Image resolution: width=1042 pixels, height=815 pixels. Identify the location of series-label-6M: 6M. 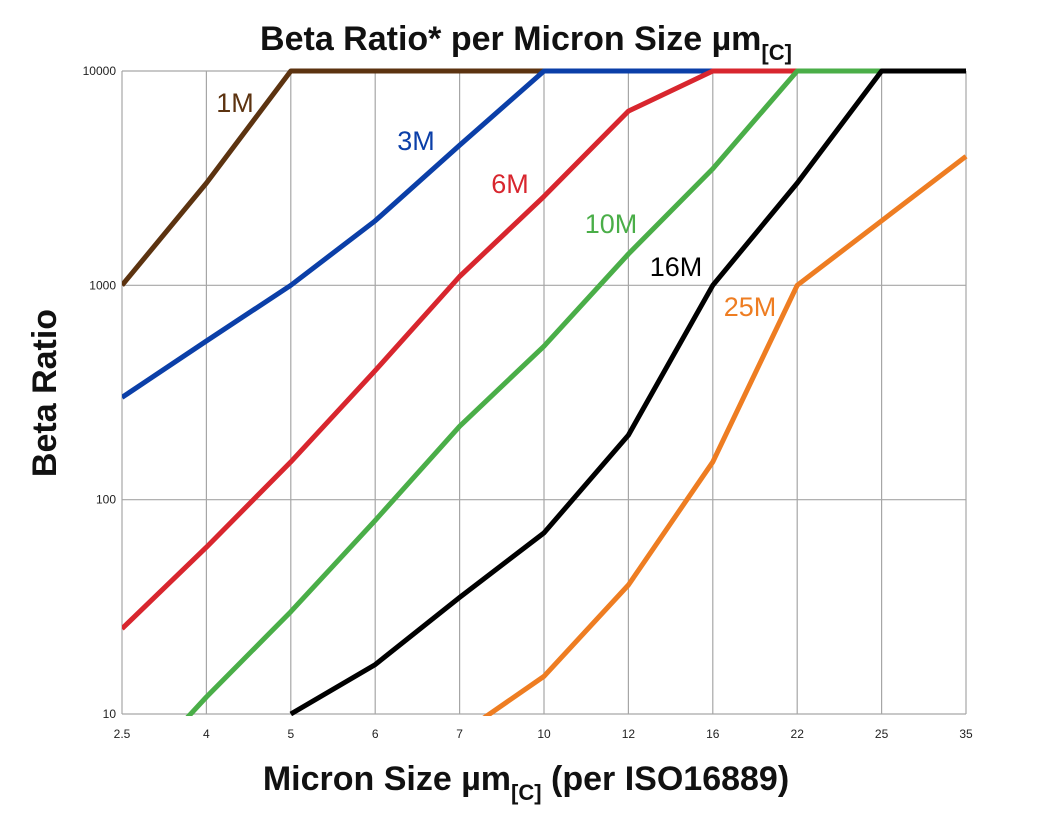
(510, 184).